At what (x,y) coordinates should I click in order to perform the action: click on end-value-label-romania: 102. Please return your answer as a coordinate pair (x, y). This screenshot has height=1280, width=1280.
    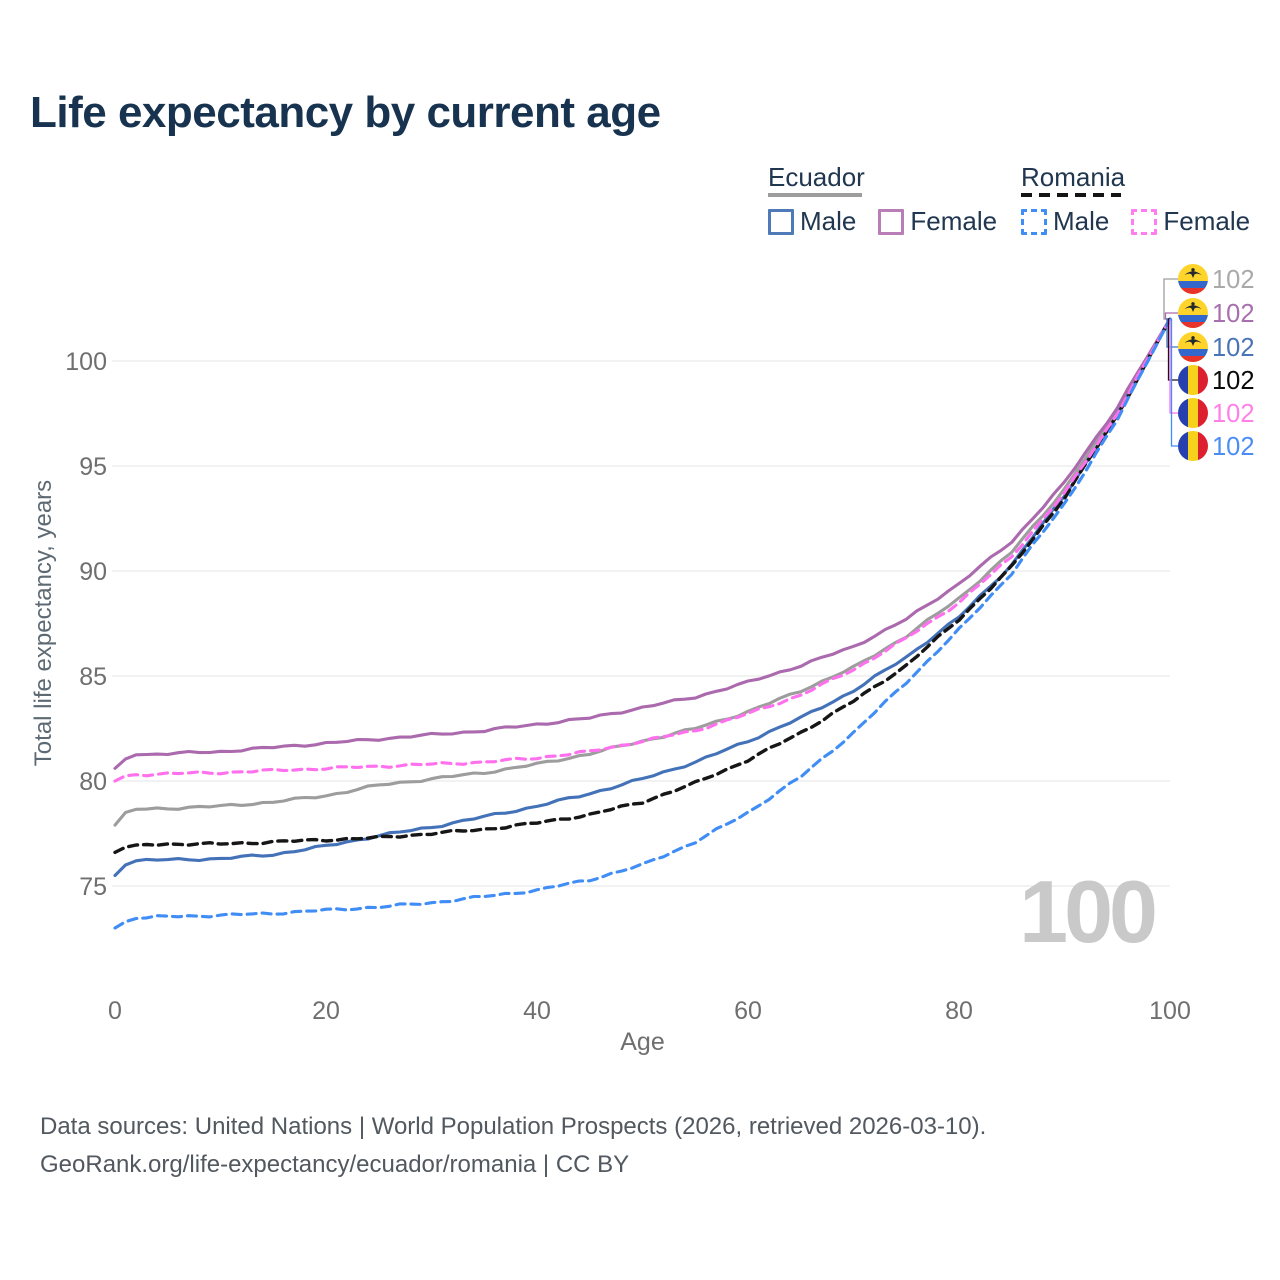
    Looking at the image, I should click on (1233, 381).